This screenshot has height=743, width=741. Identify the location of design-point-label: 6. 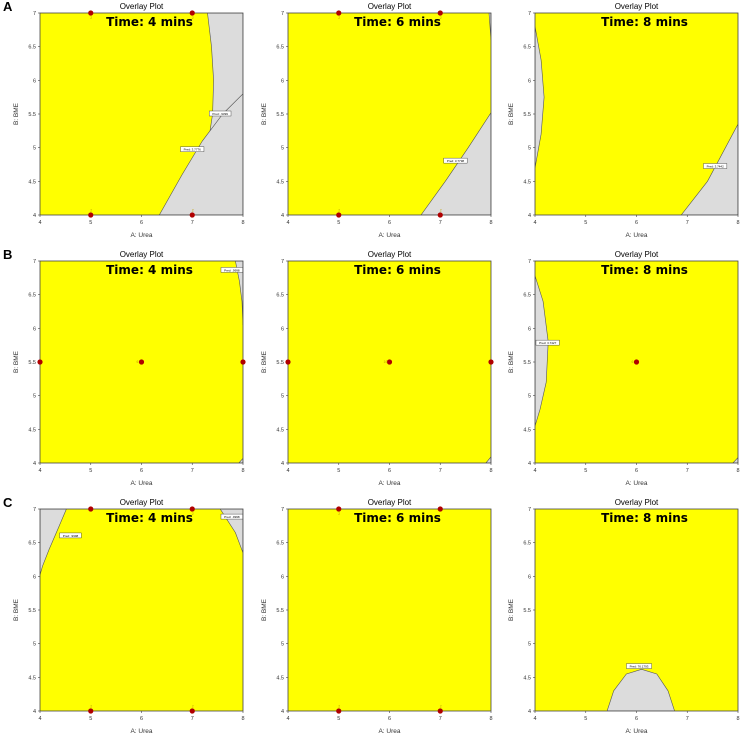
(138, 362).